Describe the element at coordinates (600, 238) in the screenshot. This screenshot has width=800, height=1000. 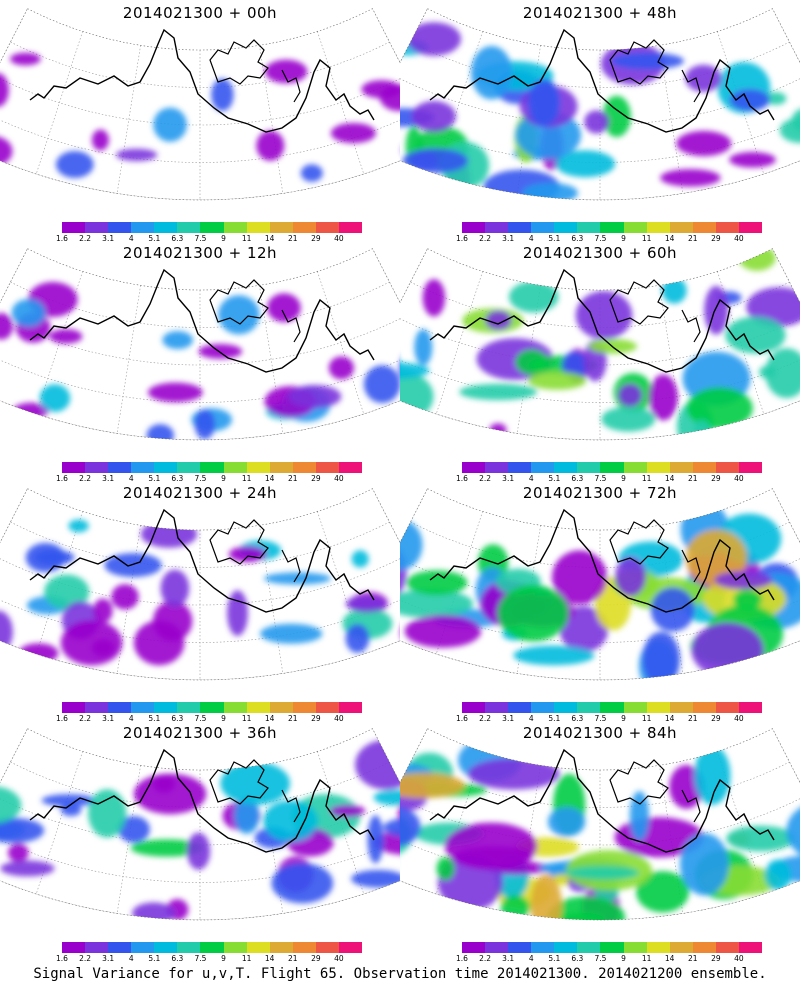
I see `colorbar-tick-label: 7.5` at that location.